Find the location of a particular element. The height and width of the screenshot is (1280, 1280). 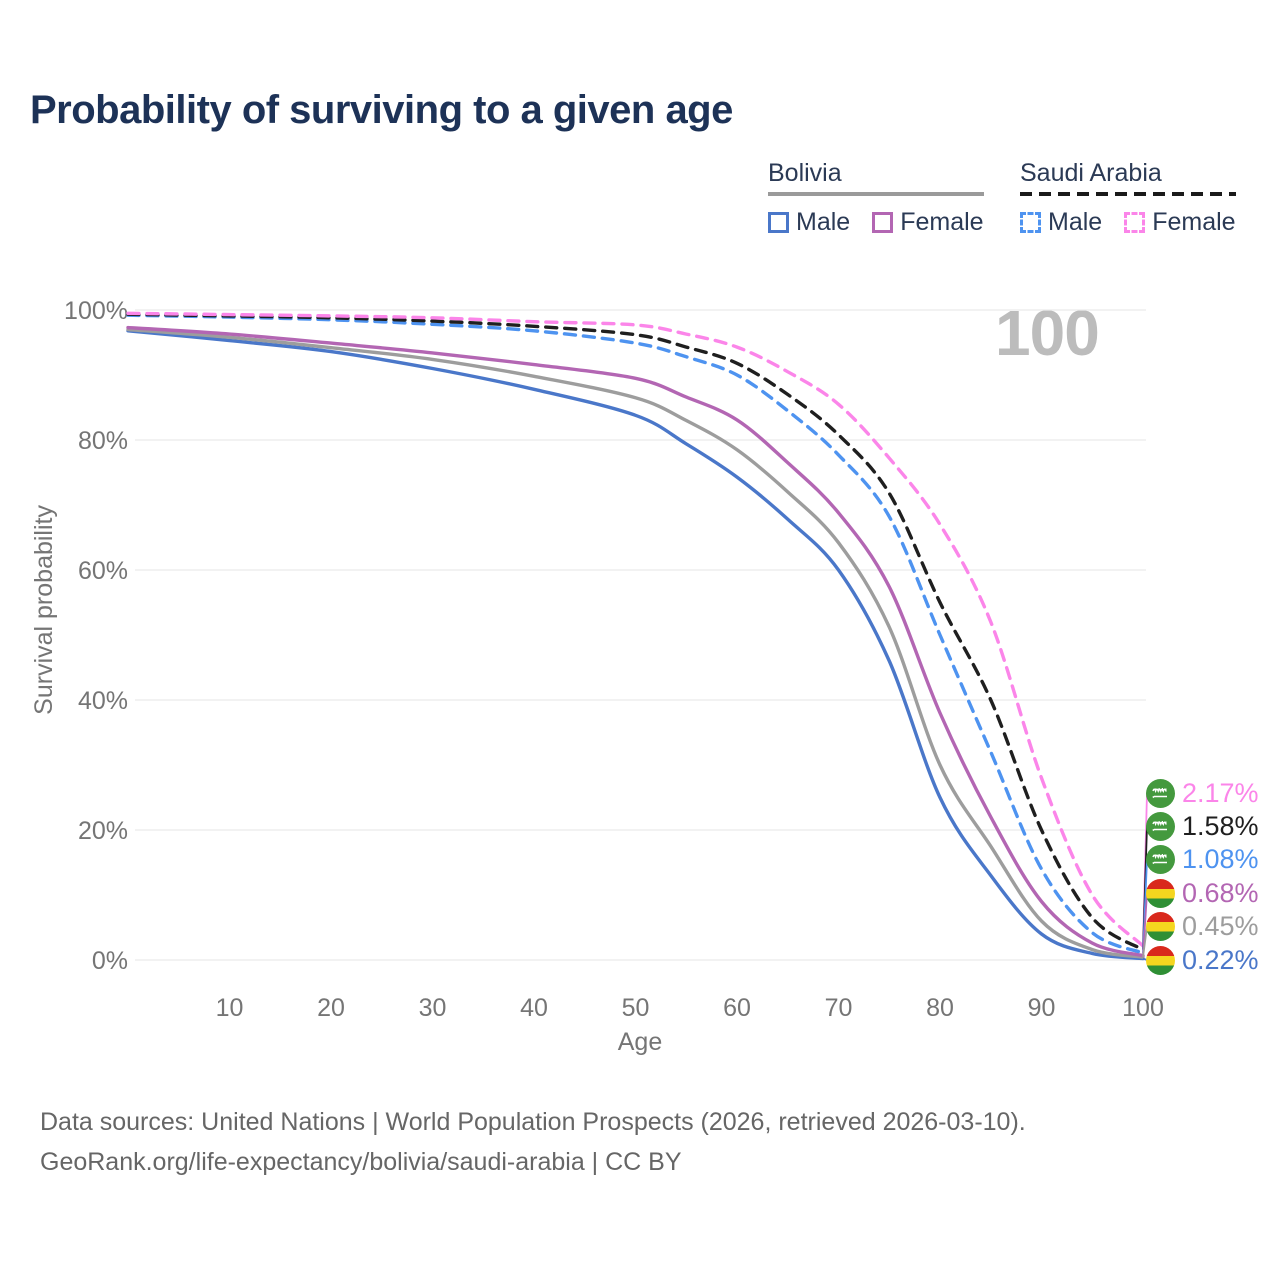

end-label-row-bolivia-both-sexes: 0.45% is located at coordinates (1202, 927).